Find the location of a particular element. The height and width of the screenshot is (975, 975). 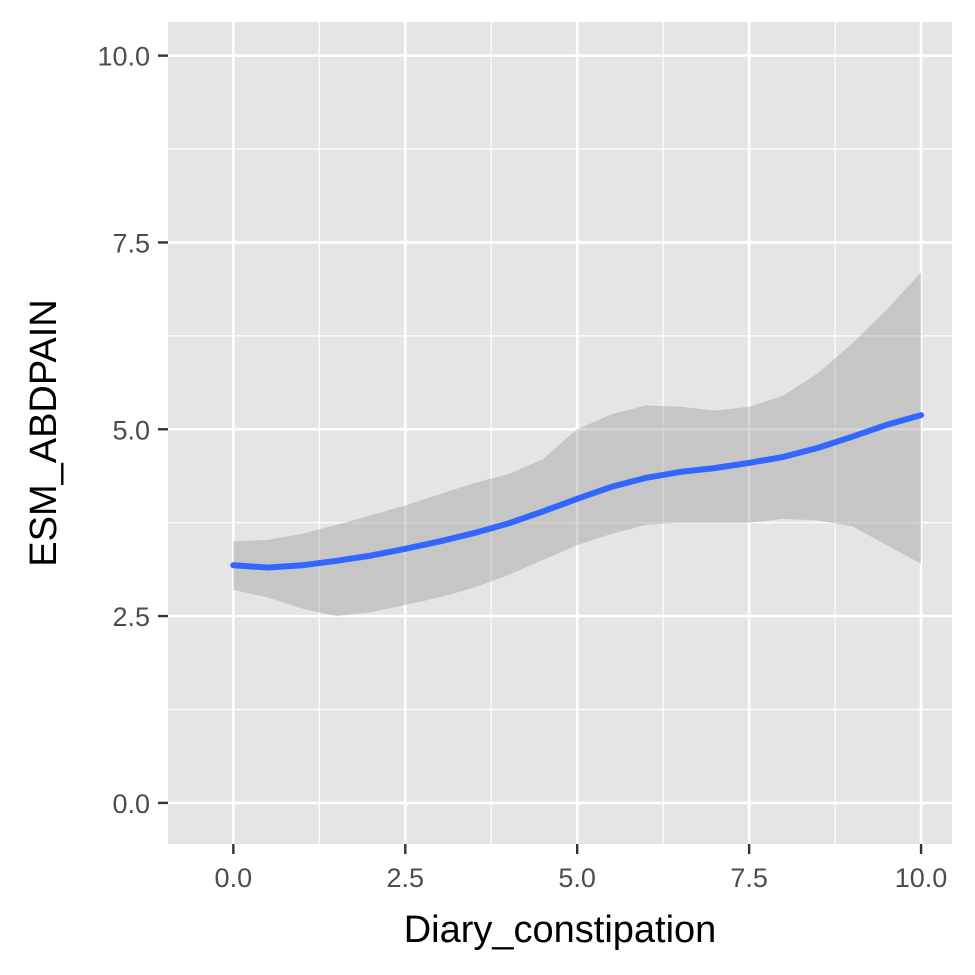

x-tick-label: 7.5 is located at coordinates (749, 878).